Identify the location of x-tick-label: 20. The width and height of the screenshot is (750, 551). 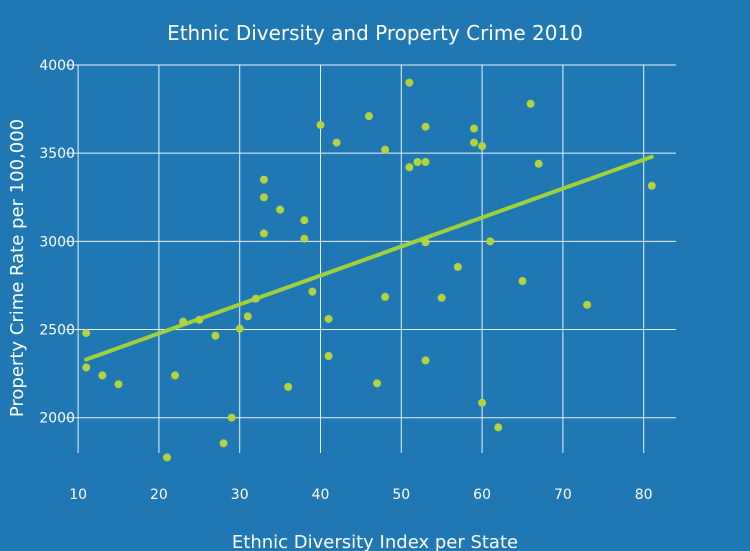
(159, 495).